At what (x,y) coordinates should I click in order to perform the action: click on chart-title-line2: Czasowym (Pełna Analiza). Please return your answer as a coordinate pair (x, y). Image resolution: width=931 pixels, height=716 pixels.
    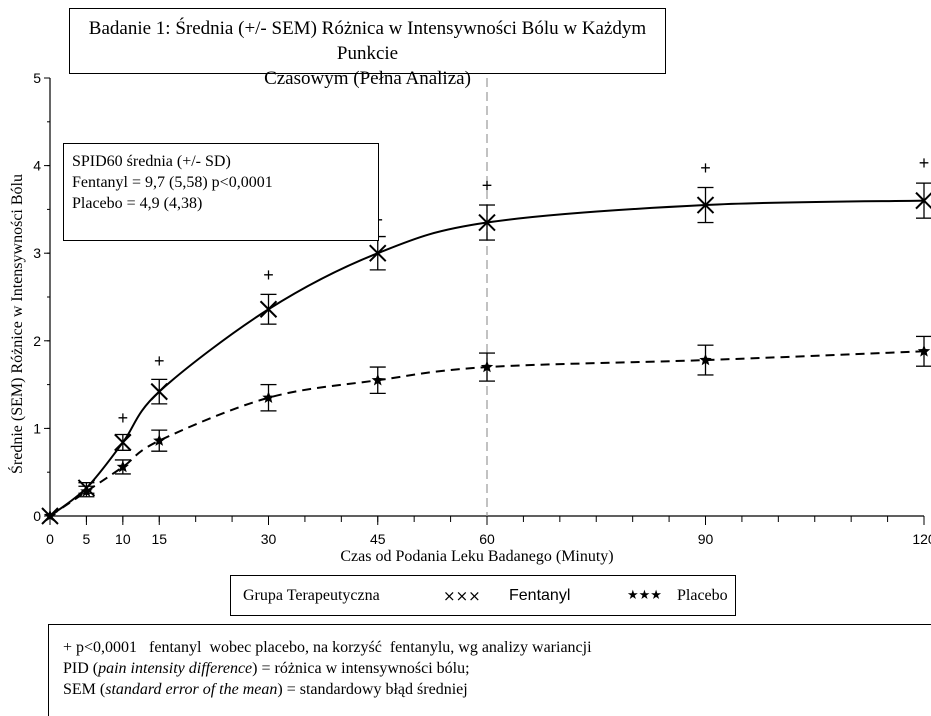
    Looking at the image, I should click on (367, 78).